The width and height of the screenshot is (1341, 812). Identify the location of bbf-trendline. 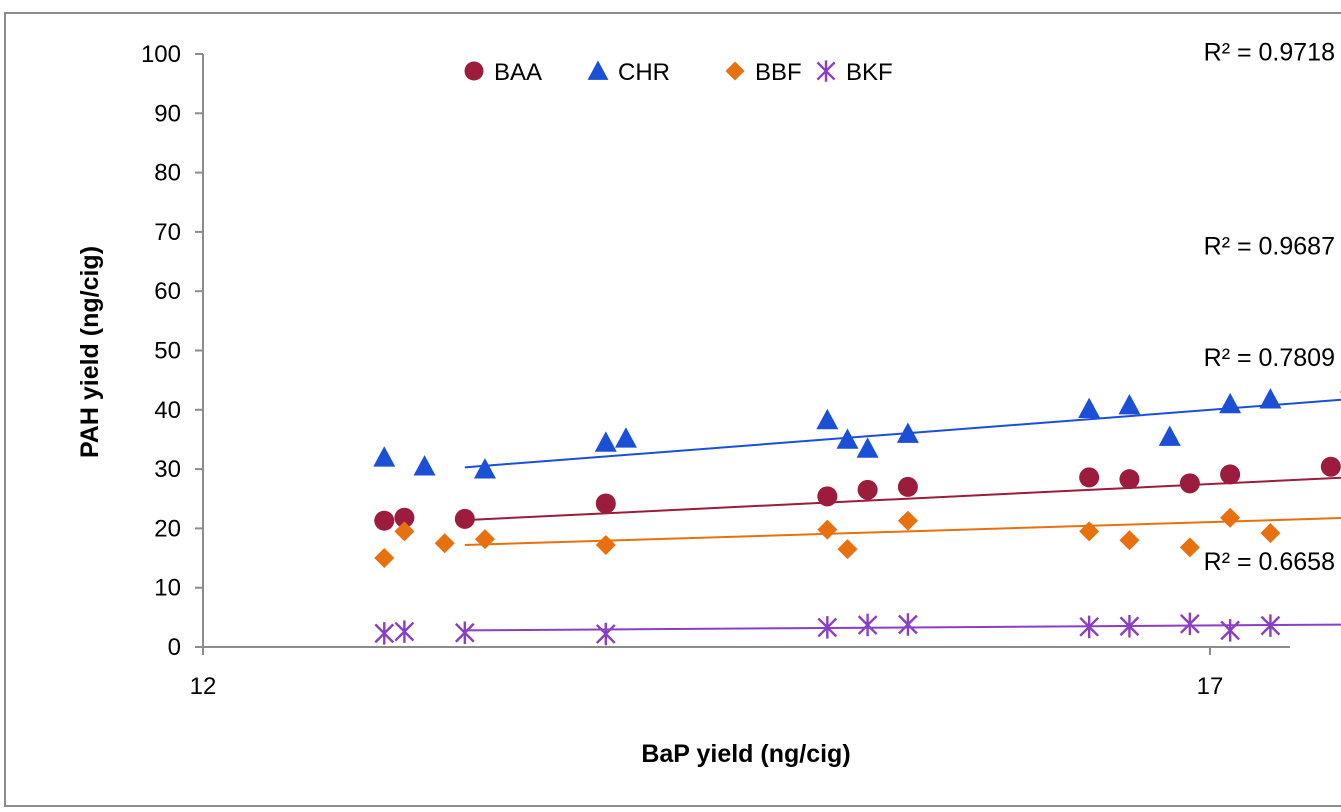
(902, 532).